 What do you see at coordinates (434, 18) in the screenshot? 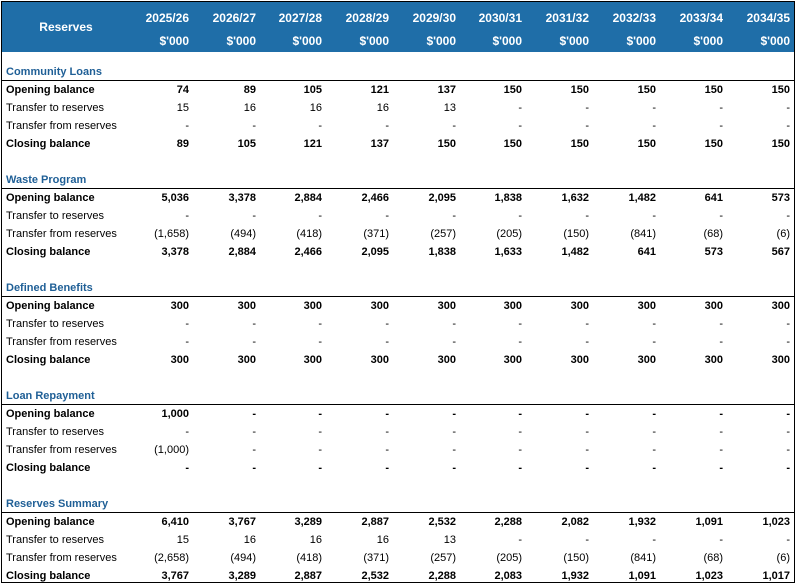
I see `header-year: 2029/30` at bounding box center [434, 18].